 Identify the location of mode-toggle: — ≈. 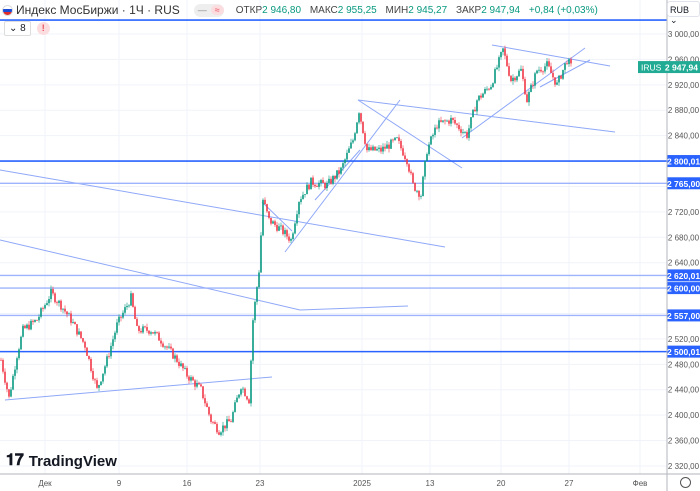
(208, 10).